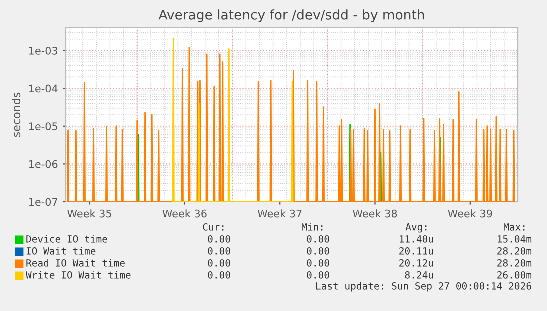 The height and width of the screenshot is (311, 547). I want to click on legend-label: Write IO Wait time, so click(78, 275).